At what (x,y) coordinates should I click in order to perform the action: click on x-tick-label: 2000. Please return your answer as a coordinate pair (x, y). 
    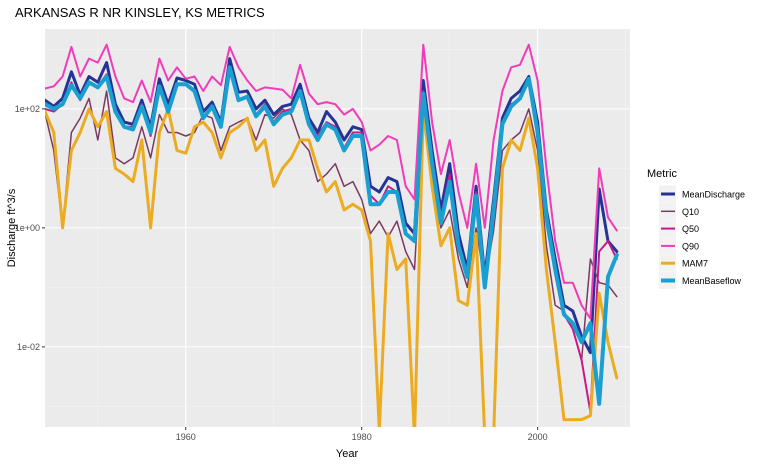
    Looking at the image, I should click on (538, 437).